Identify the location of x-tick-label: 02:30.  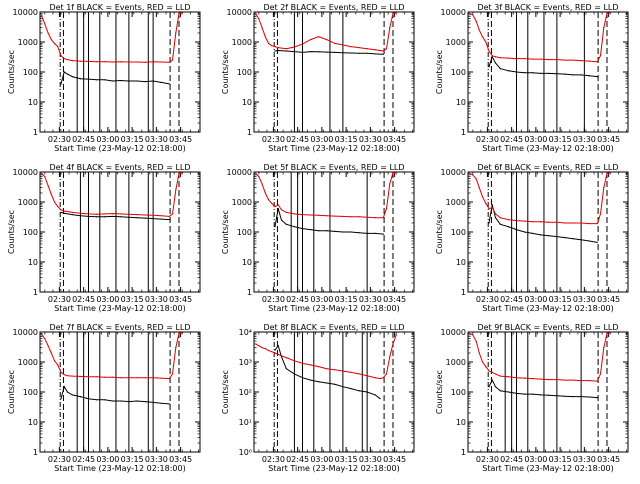
(487, 139).